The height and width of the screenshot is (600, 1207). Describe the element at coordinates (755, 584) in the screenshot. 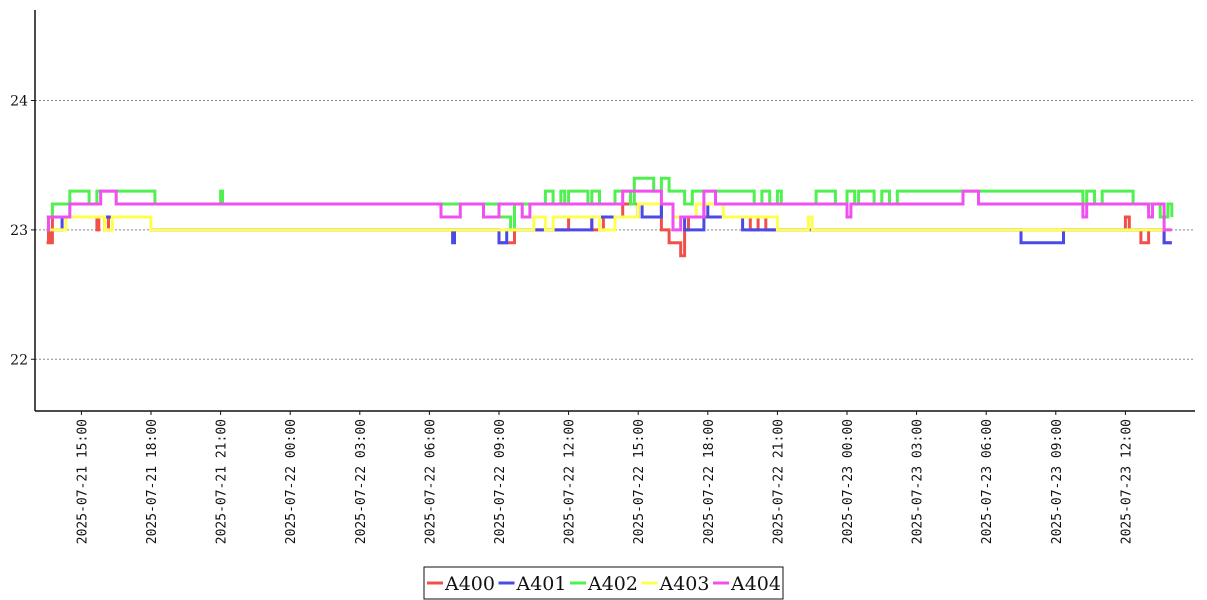

I see `legend-label-a404: A404` at that location.